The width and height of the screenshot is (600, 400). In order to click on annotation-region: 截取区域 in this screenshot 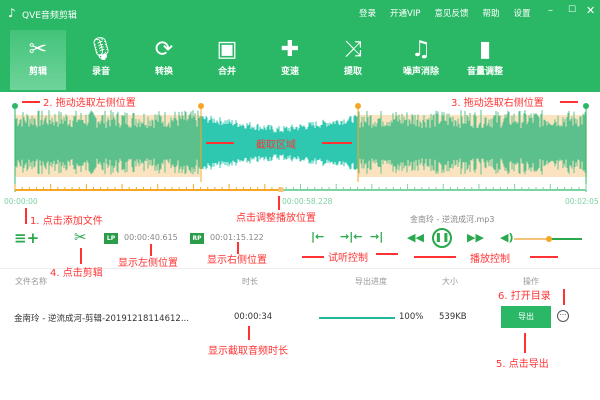, I will do `click(276, 145)`.